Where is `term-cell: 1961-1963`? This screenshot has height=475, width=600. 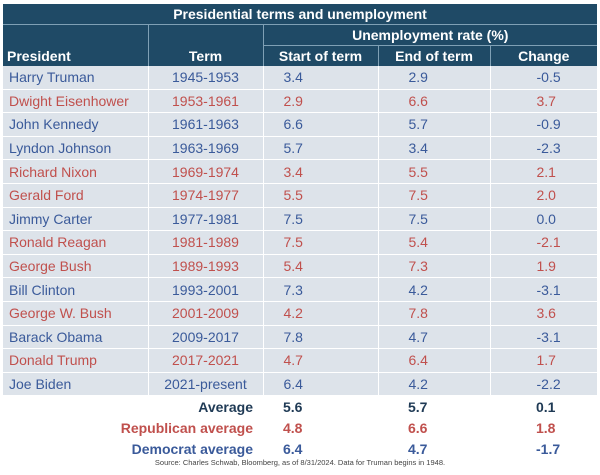 term-cell: 1961-1963 is located at coordinates (205, 124).